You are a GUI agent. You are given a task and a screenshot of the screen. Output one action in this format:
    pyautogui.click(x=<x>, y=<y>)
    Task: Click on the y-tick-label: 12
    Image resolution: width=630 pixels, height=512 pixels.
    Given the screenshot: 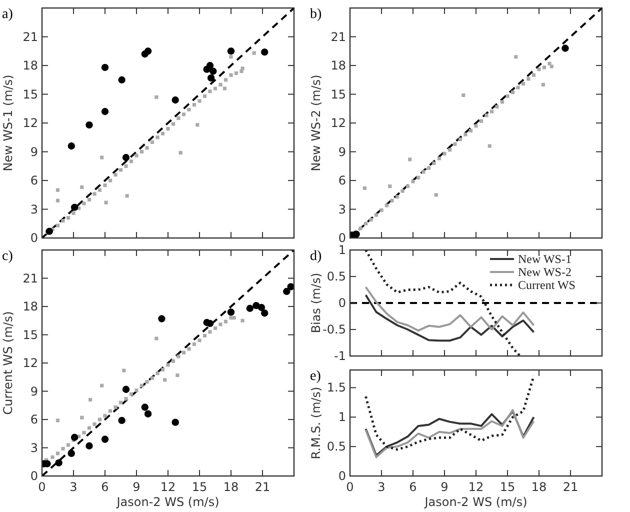 What is the action you would take?
    pyautogui.click(x=30, y=123)
    